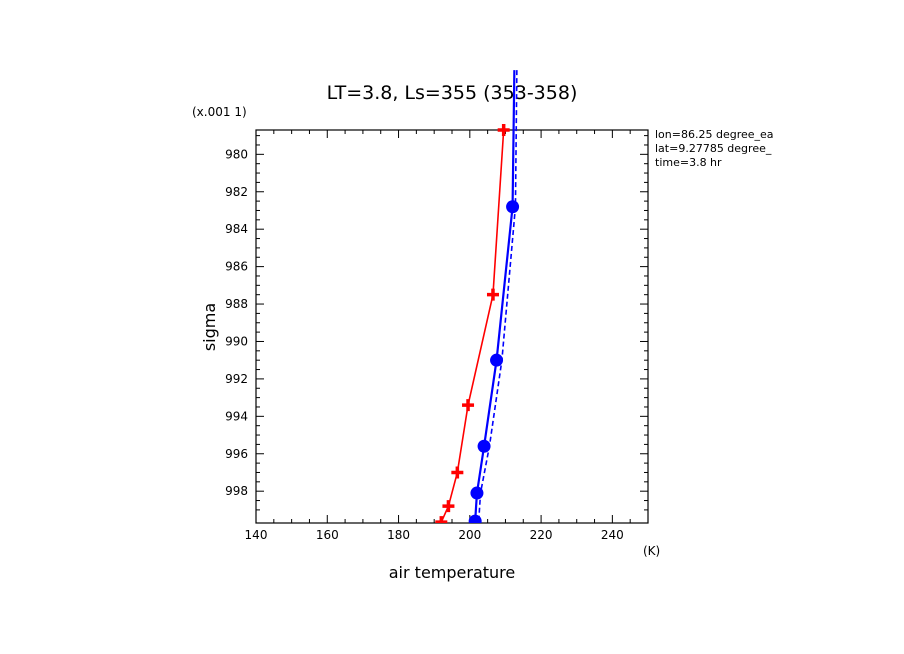 Image resolution: width=904 pixels, height=654 pixels. I want to click on series-layer, so click(477, 296).